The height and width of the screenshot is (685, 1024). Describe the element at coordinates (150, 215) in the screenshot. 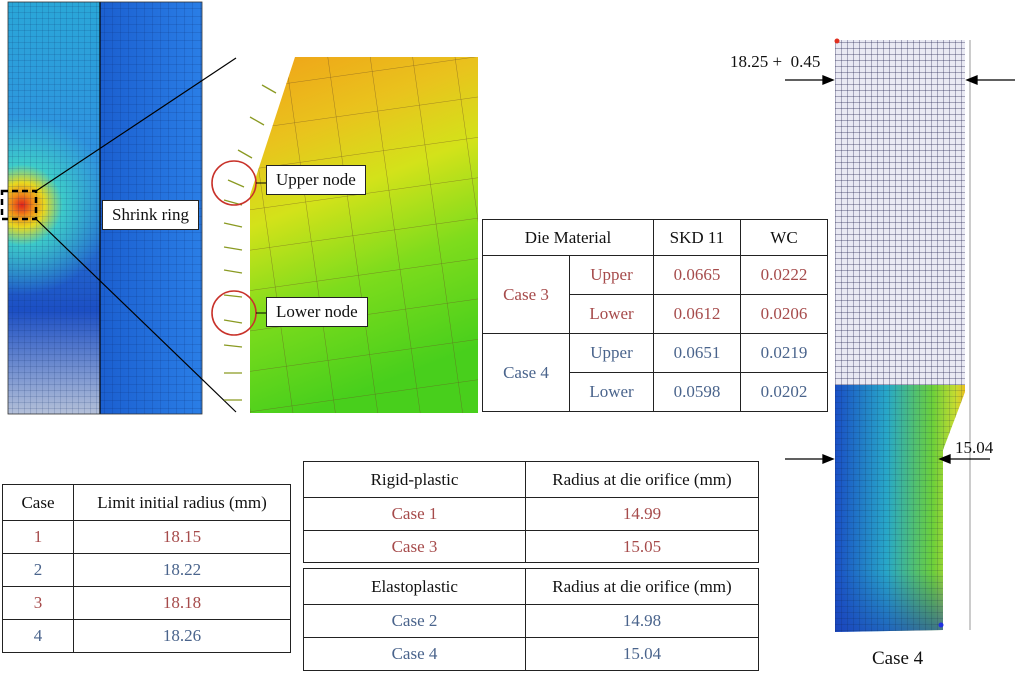

I see `shrink-ring-label: Shrink ring` at that location.